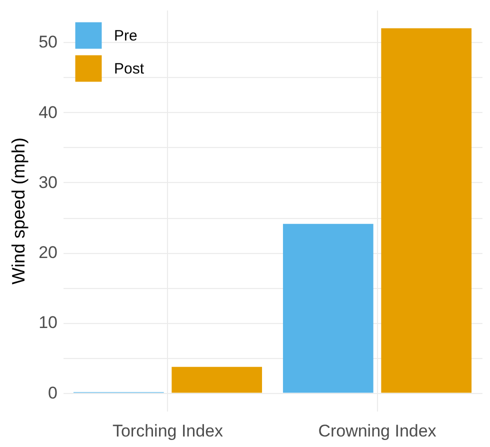 Image resolution: width=490 pixels, height=447 pixels. Describe the element at coordinates (18, 211) in the screenshot. I see `y-axis-title: Wind speed (mph)` at that location.